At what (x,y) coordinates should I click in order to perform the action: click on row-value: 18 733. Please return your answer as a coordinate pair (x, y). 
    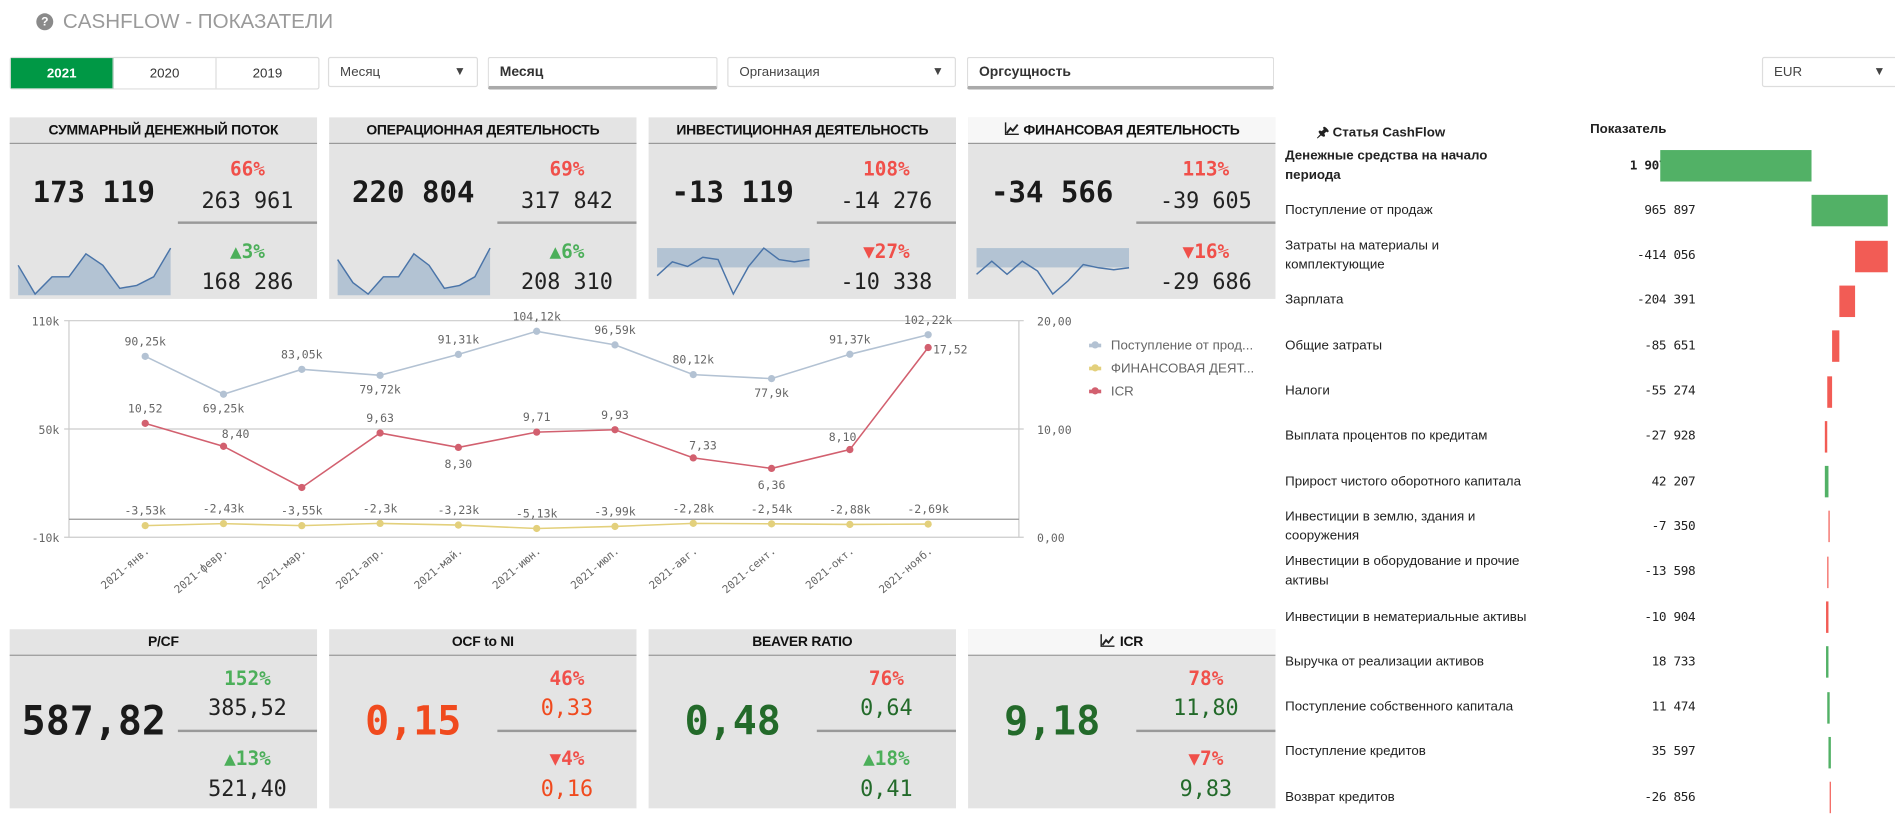
    Looking at the image, I should click on (1673, 661).